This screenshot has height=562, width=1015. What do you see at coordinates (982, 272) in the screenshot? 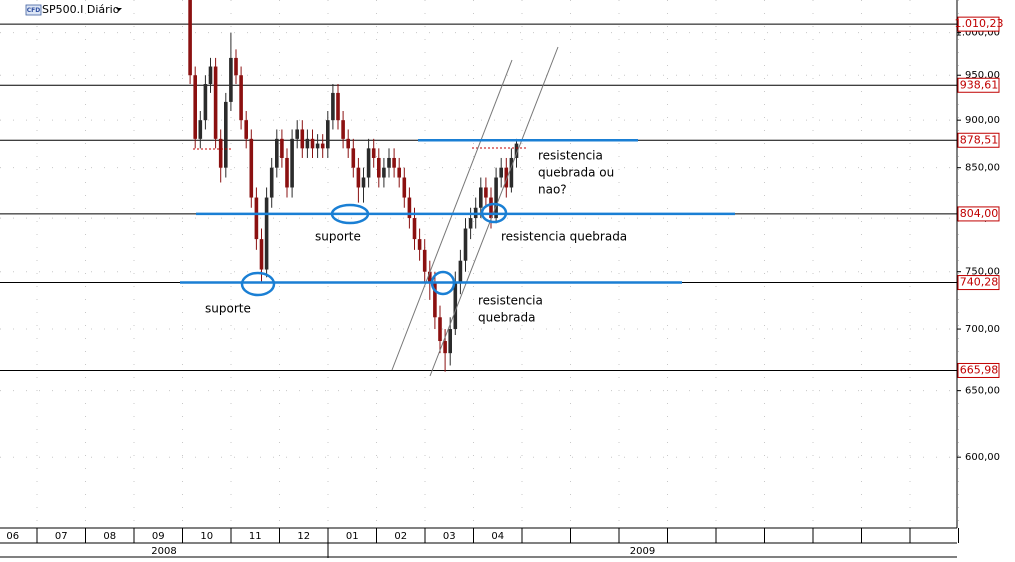
I see `y-tick-label: 750,00` at bounding box center [982, 272].